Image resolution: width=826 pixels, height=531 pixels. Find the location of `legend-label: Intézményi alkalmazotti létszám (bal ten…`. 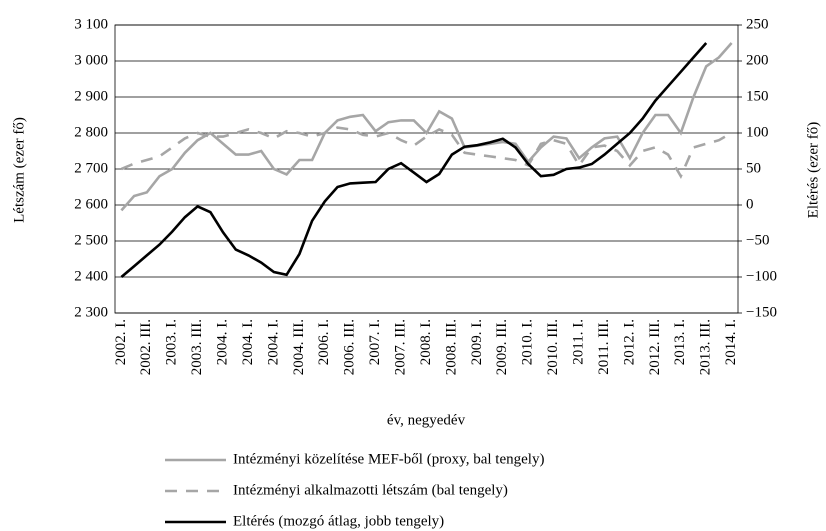

legend-label: Intézményi alkalmazotti létszám (bal ten… is located at coordinates (370, 490).